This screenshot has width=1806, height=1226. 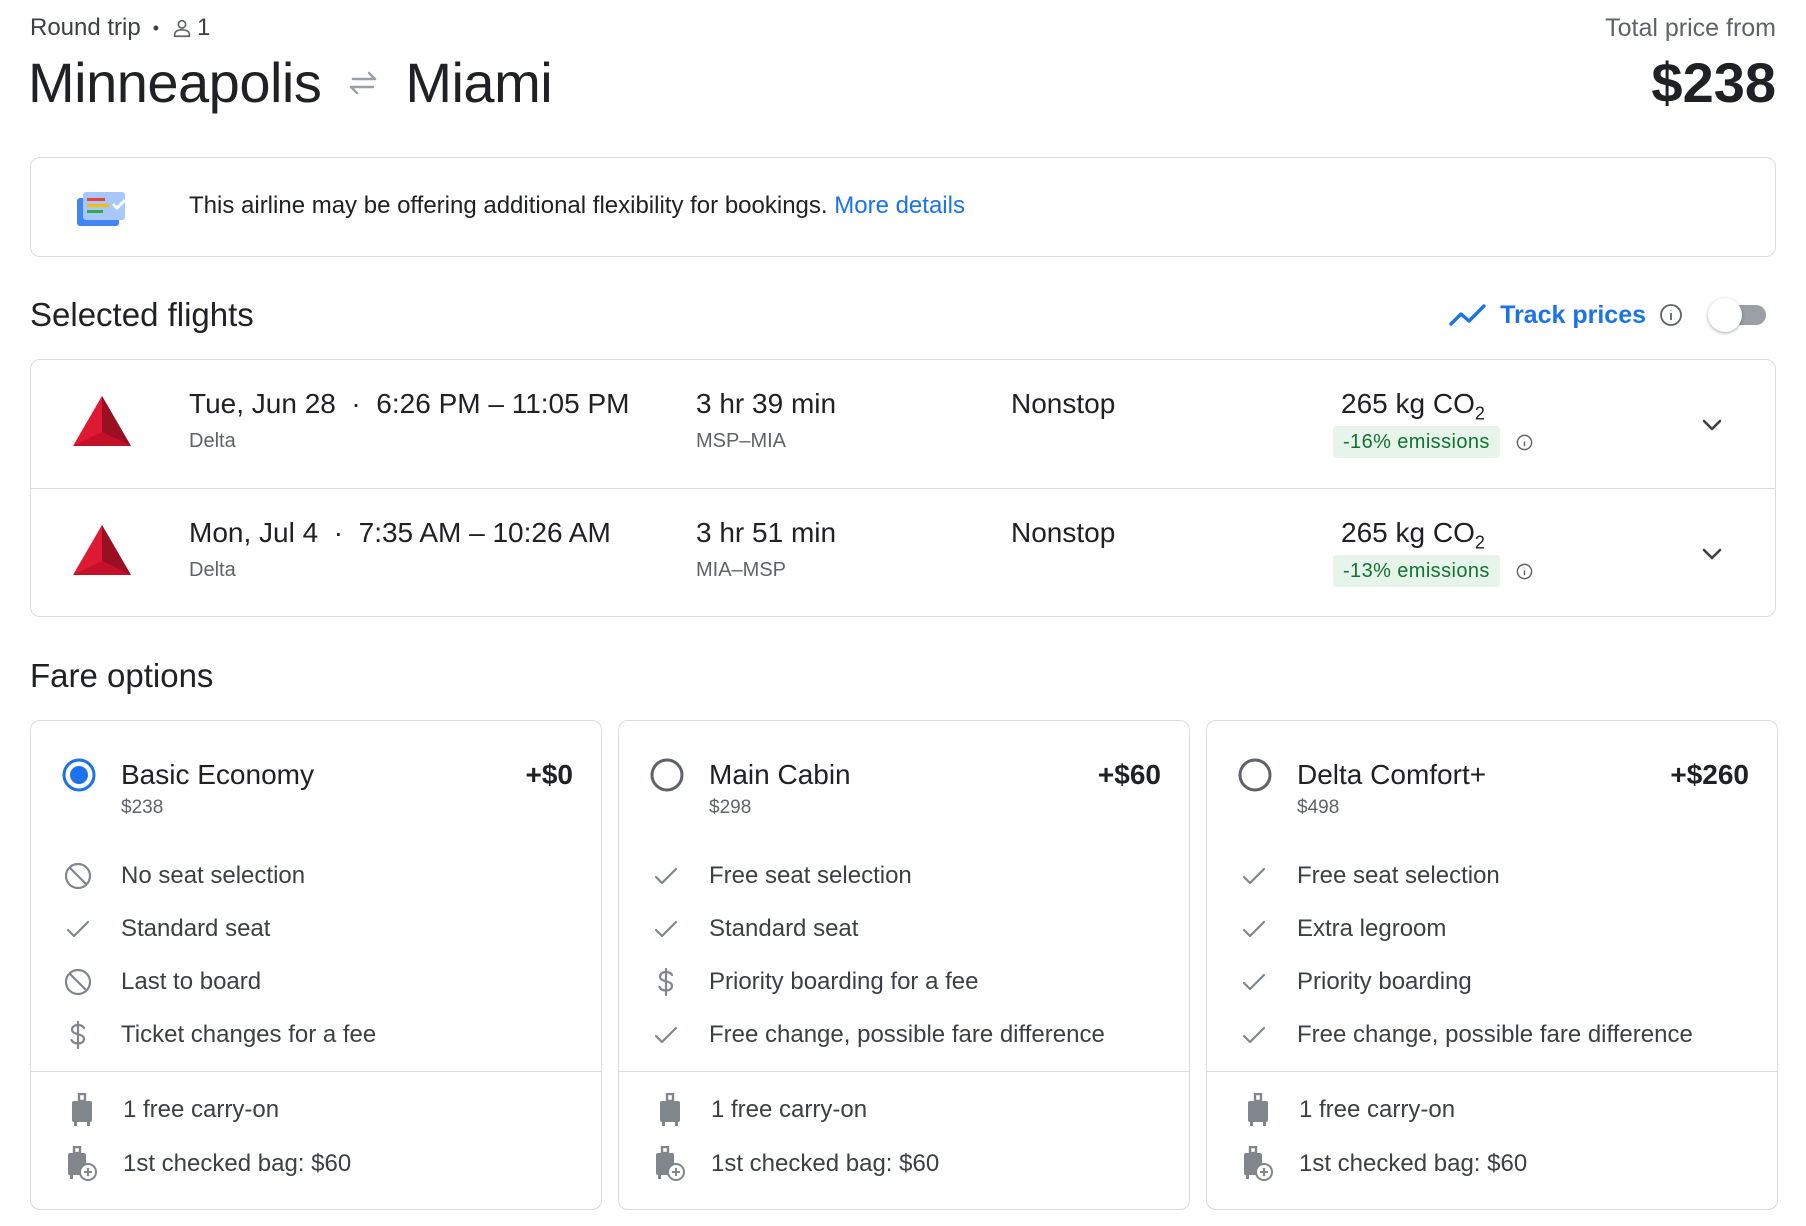 What do you see at coordinates (766, 532) in the screenshot?
I see `flight-duration: 3 hr 51 min` at bounding box center [766, 532].